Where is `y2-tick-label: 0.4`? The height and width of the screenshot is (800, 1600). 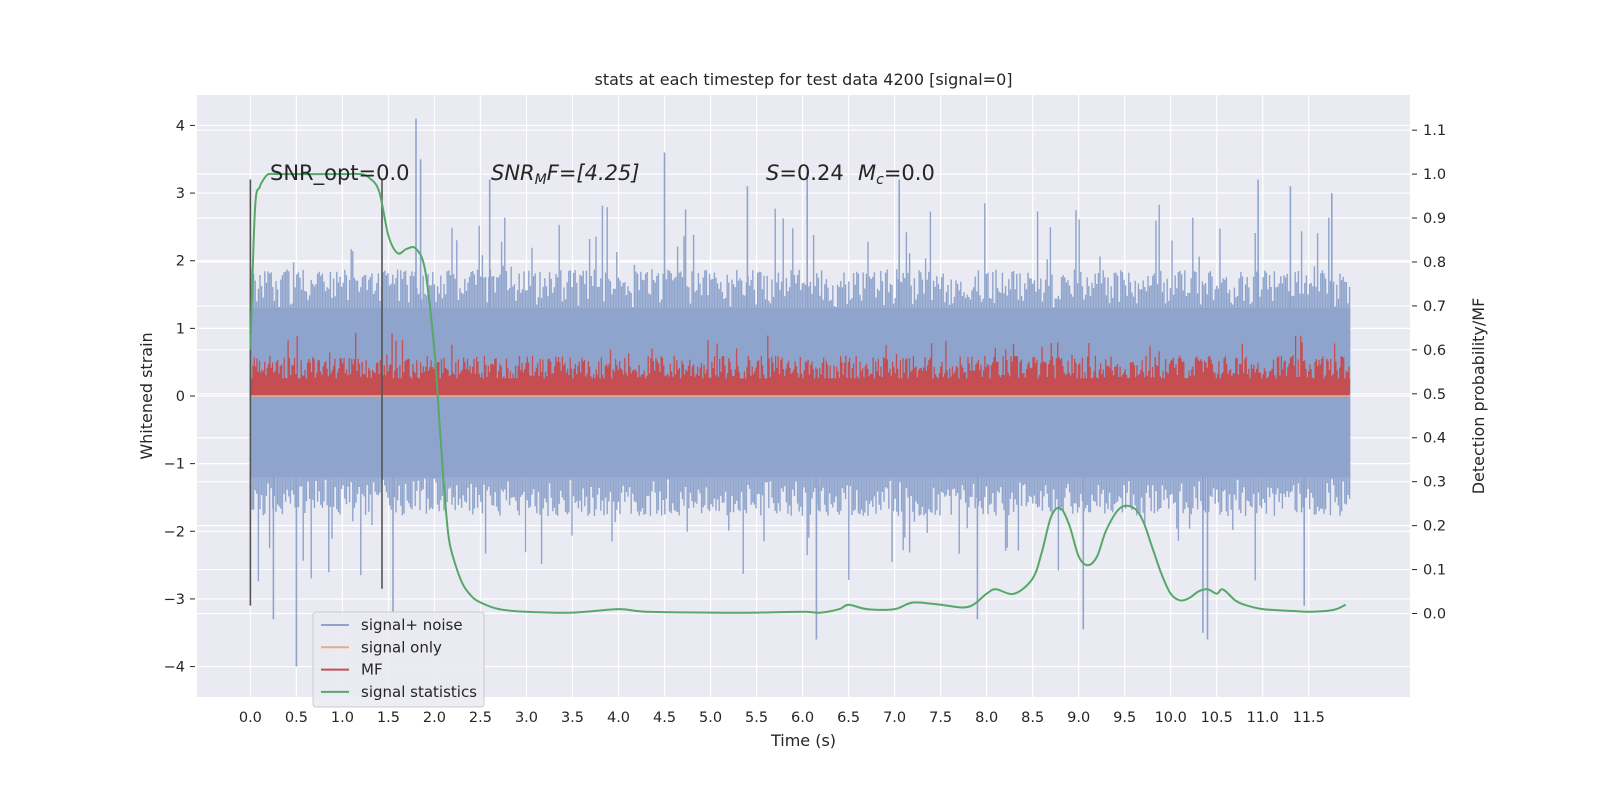 y2-tick-label: 0.4 is located at coordinates (1434, 439).